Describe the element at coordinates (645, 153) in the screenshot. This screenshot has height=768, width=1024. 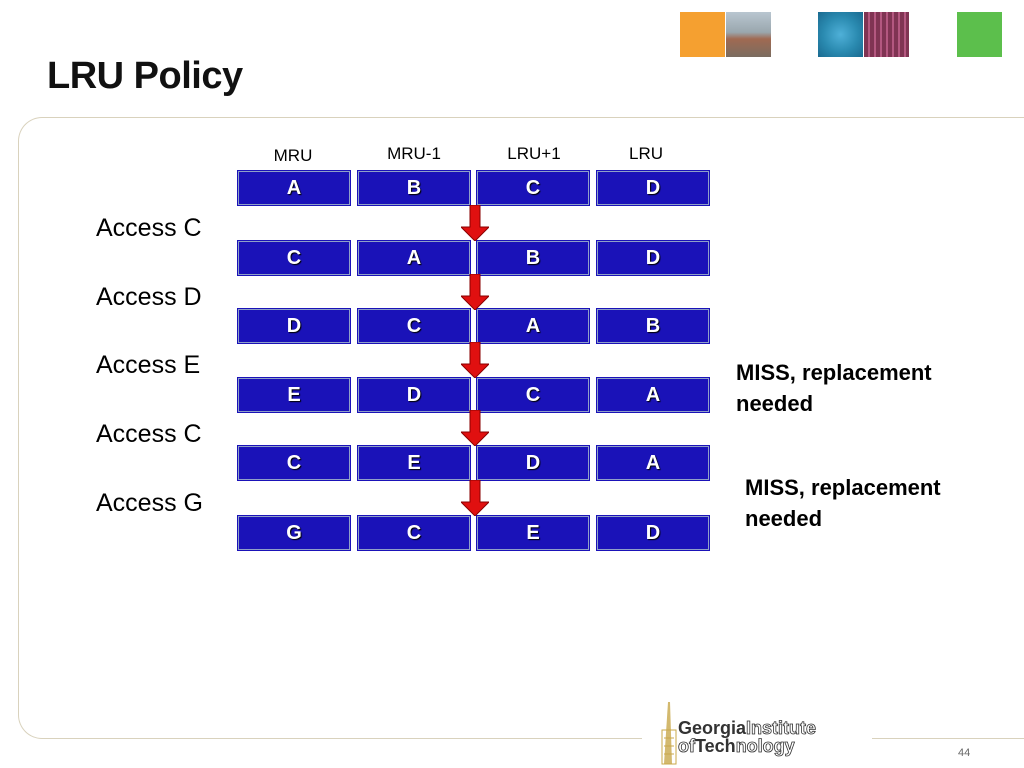
I see `column-header-lru: LRU` at that location.